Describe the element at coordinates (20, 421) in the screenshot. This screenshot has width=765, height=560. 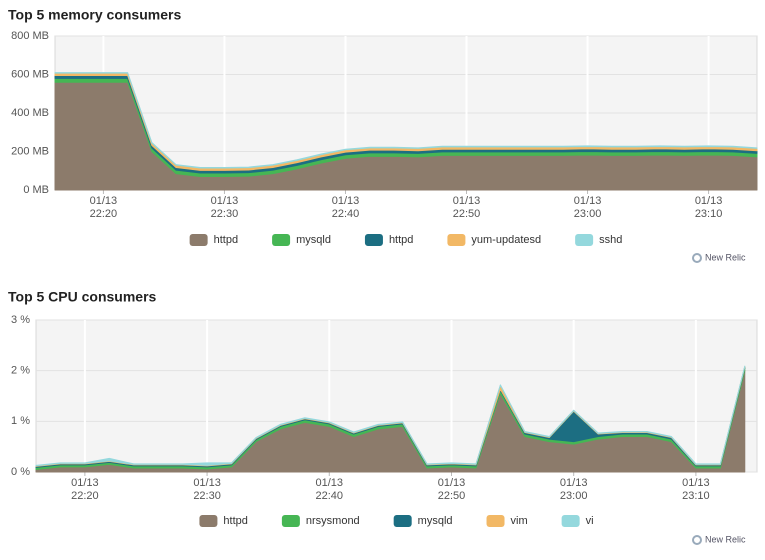
I see `y-tick-label: 1 %` at that location.